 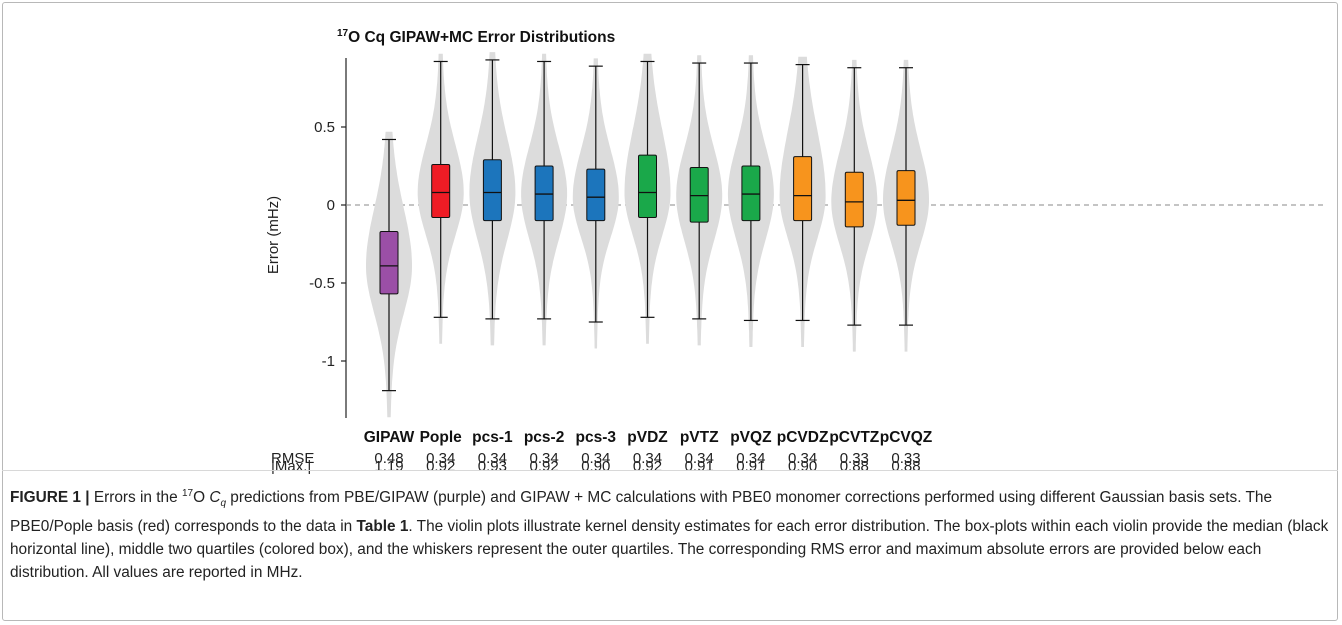 What do you see at coordinates (803, 189) in the screenshot?
I see `box-pCVDZ` at bounding box center [803, 189].